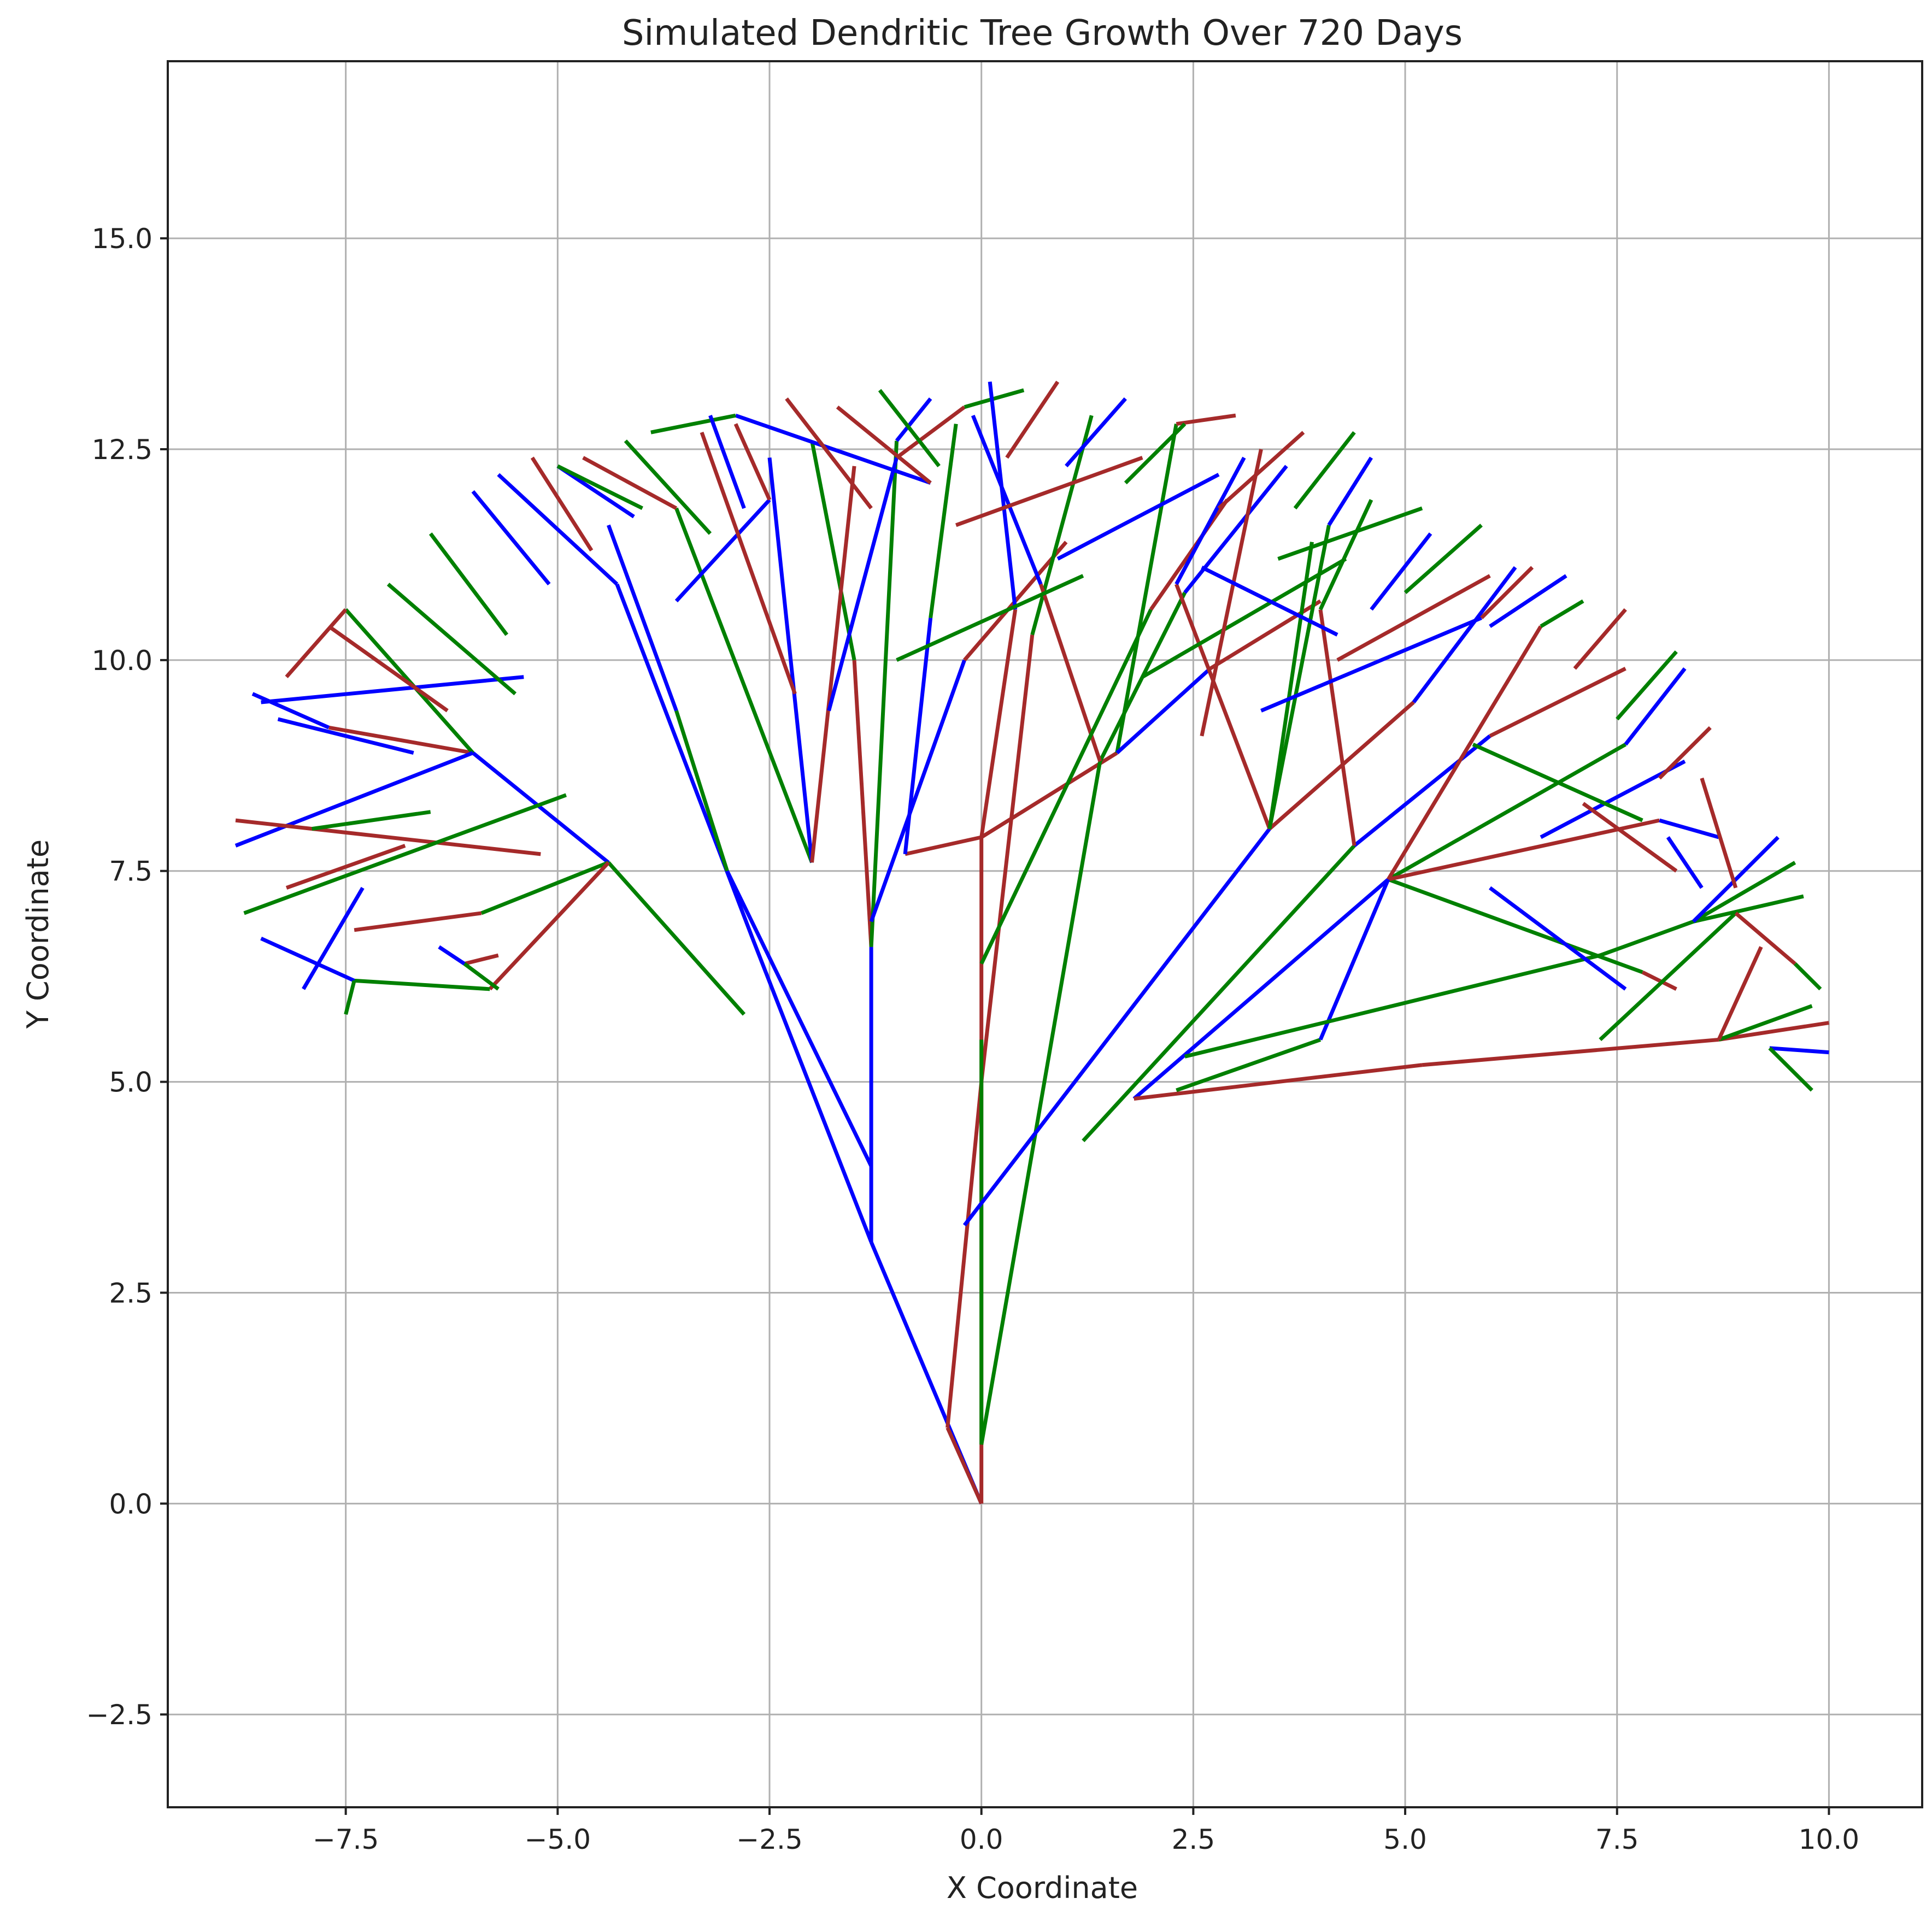  Describe the element at coordinates (346, 1839) in the screenshot. I see `x-tick-label: −7.5` at that location.